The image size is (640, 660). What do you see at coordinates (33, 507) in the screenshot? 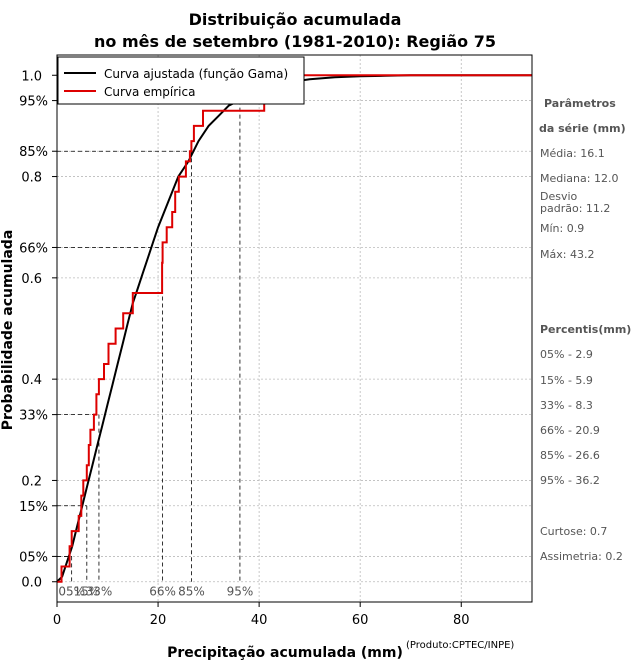
I see `y-pct-tick-label: 15%` at bounding box center [33, 507].